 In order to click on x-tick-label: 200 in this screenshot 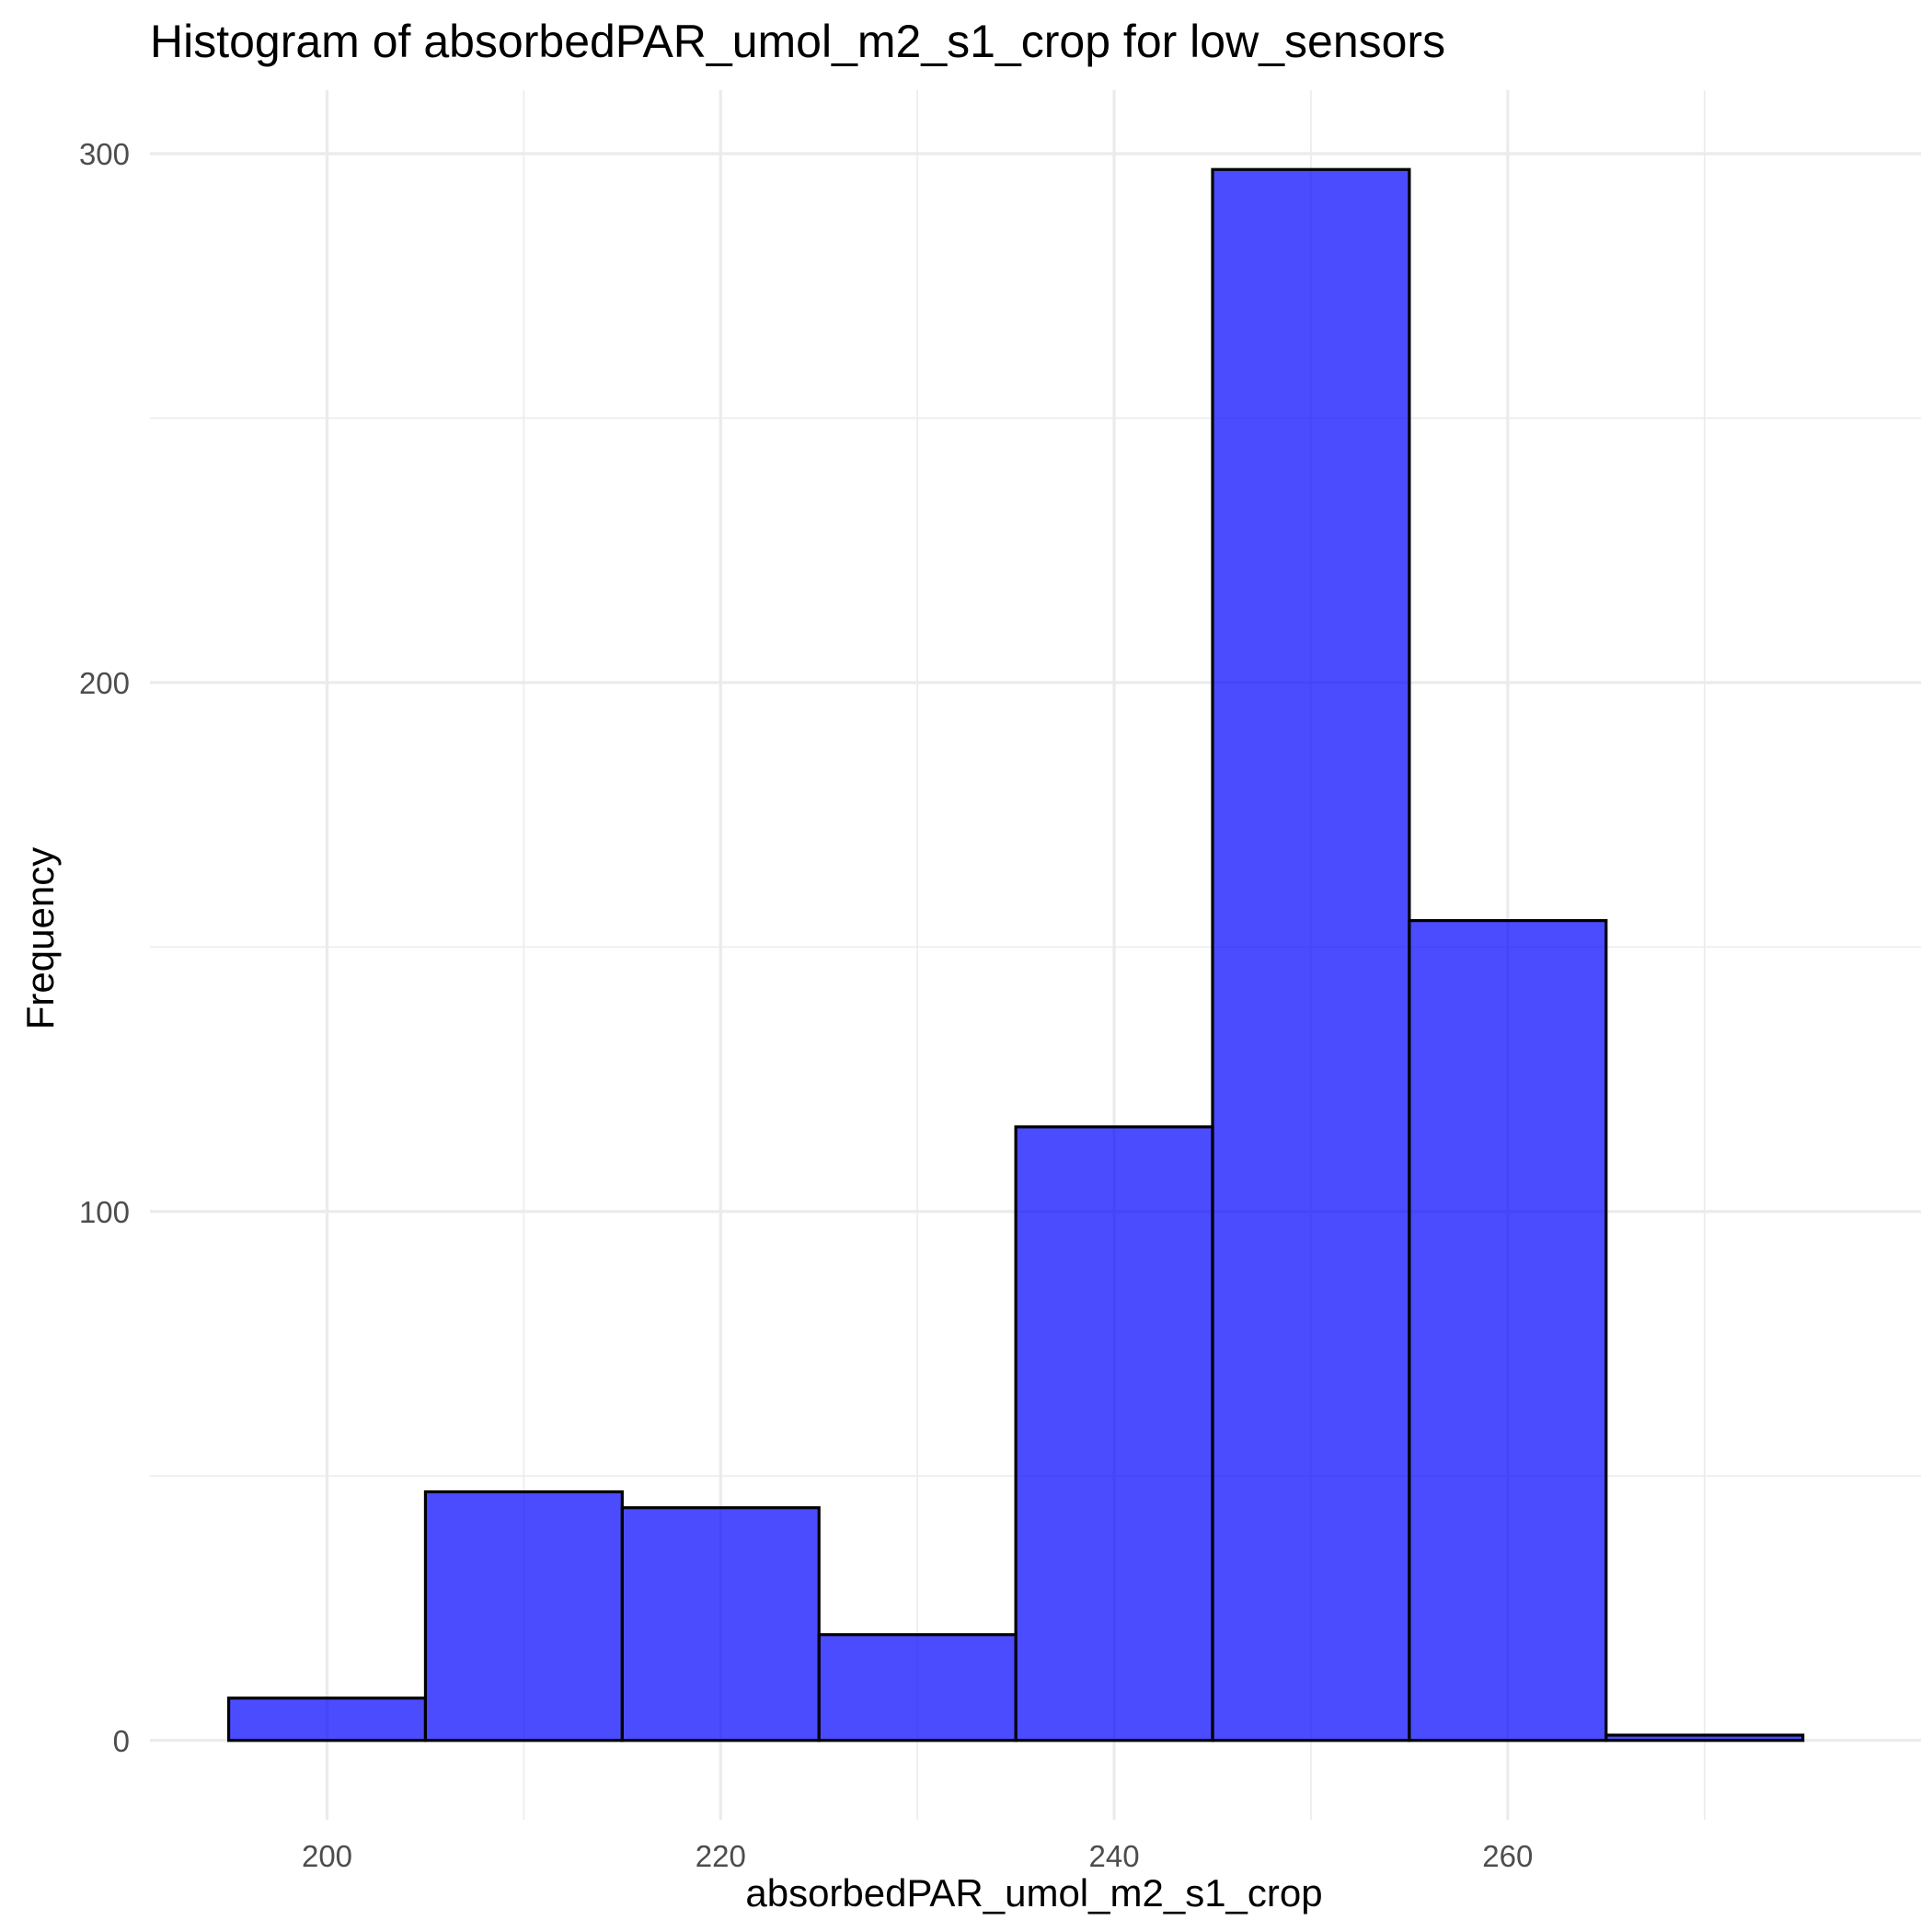, I will do `click(327, 1856)`.